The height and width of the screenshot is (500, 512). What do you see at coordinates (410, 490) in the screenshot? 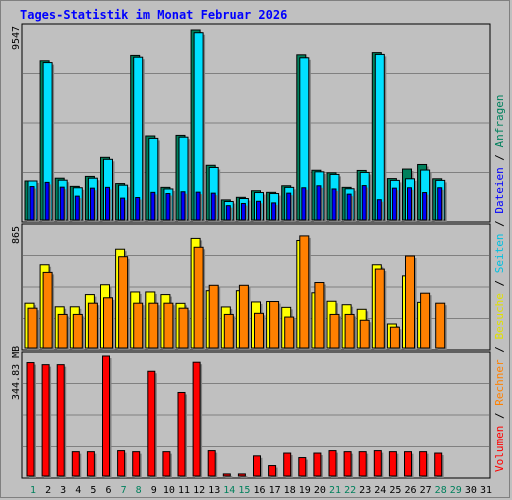
I see `x-tick-label: 26` at bounding box center [410, 490].